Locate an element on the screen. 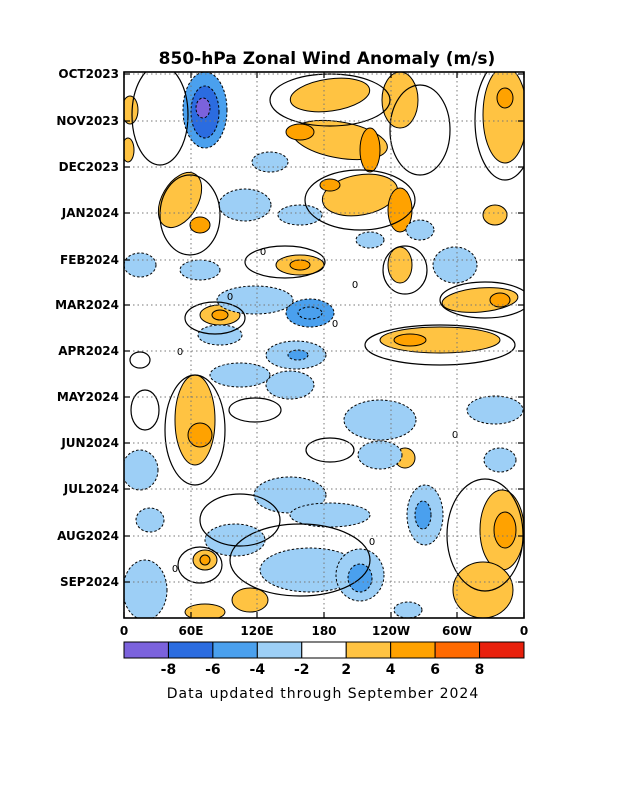 Image resolution: width=618 pixels, height=800 pixels. chart-title: 850-hPa Zonal Wind Anomaly (m/s) is located at coordinates (327, 59).